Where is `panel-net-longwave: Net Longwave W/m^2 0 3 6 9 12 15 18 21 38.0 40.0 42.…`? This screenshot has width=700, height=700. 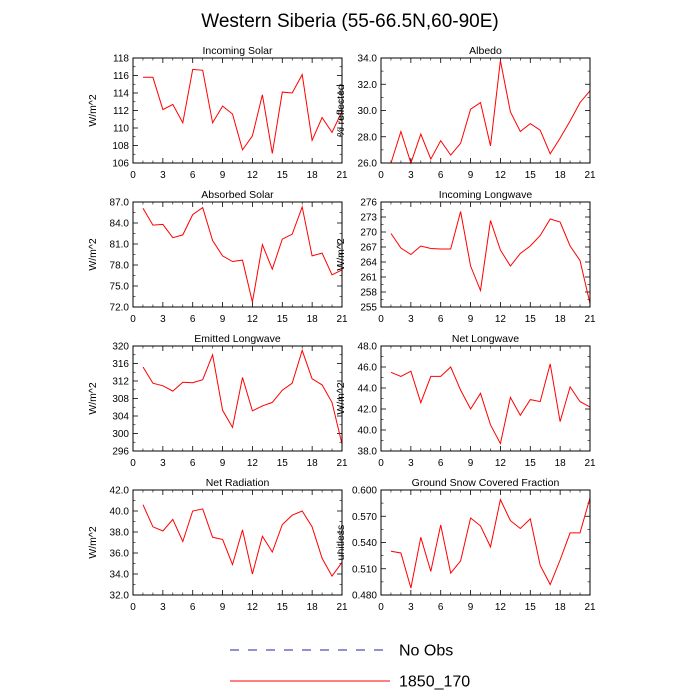 panel-net-longwave: Net Longwave W/m^2 0 3 6 9 12 15 18 21 38.0 40.0 42.… is located at coordinates (465, 401).